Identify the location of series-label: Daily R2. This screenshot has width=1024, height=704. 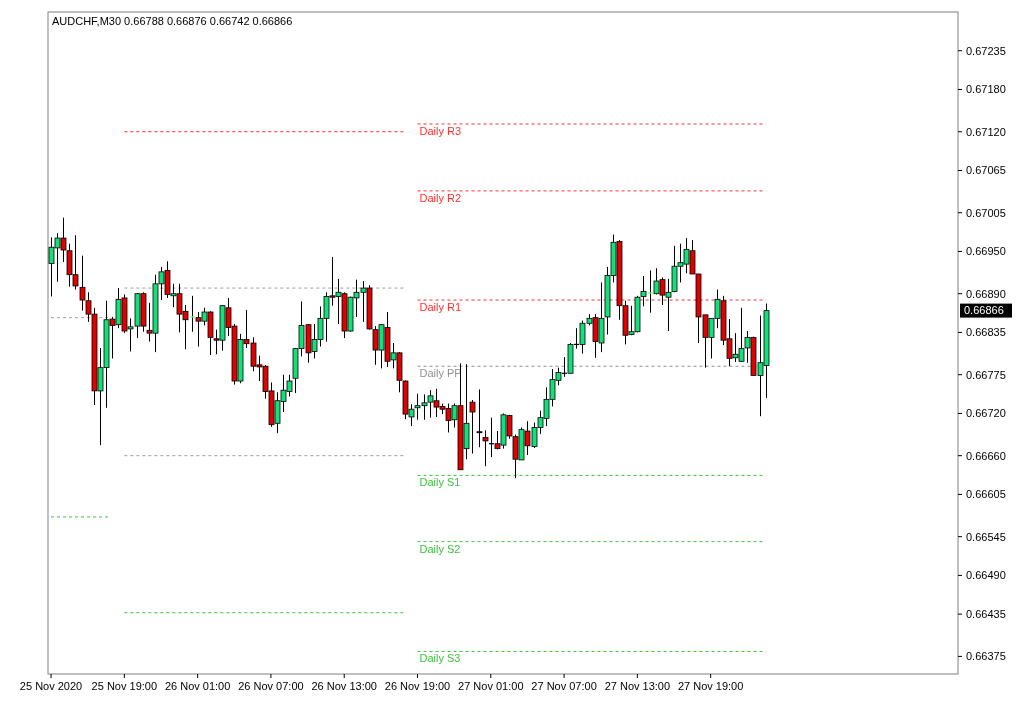
(440, 197).